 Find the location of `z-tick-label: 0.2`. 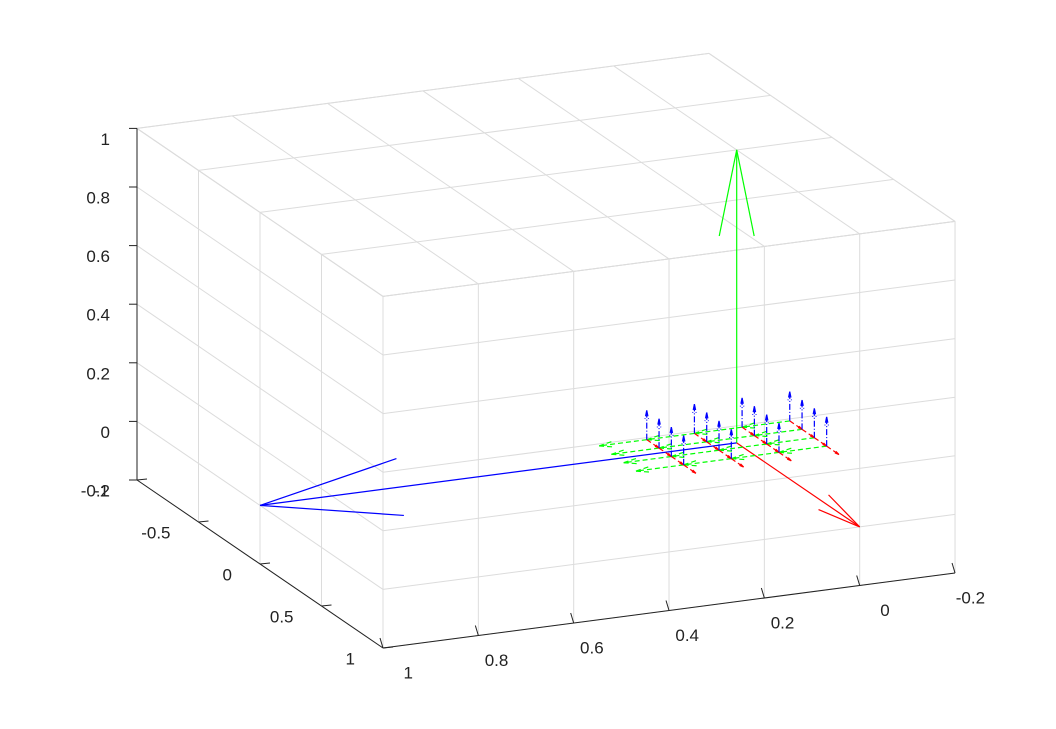

z-tick-label: 0.2 is located at coordinates (98, 373).